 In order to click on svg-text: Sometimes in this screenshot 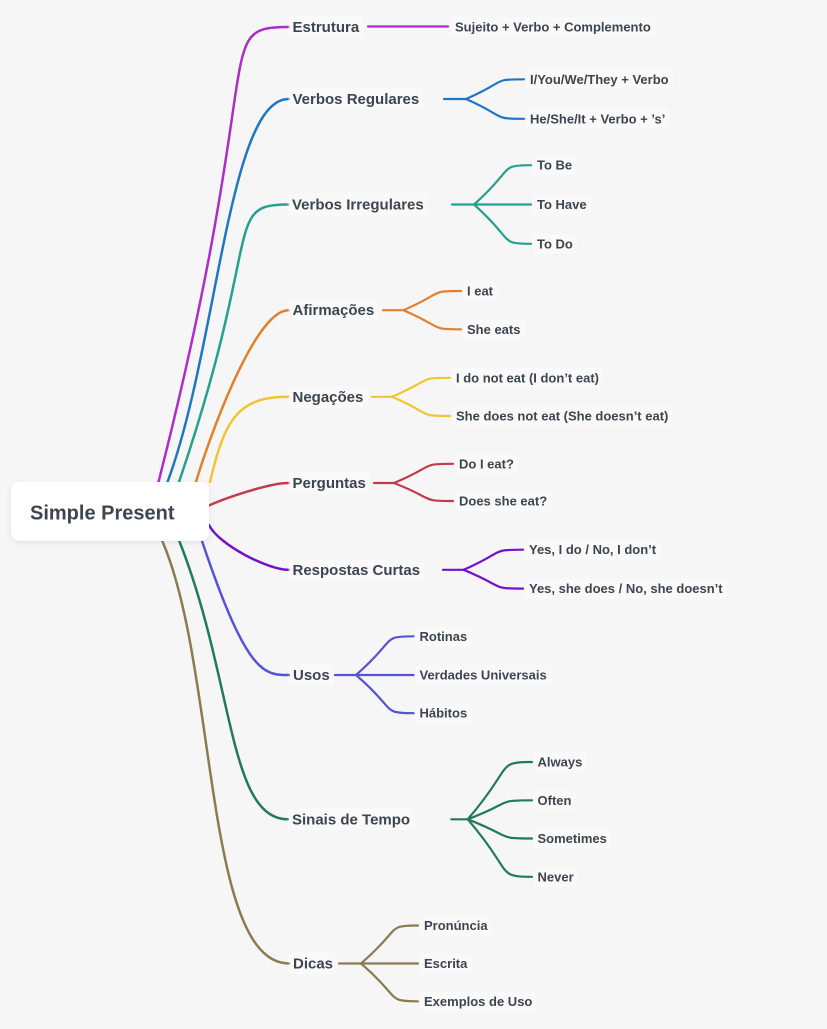, I will do `click(572, 838)`.